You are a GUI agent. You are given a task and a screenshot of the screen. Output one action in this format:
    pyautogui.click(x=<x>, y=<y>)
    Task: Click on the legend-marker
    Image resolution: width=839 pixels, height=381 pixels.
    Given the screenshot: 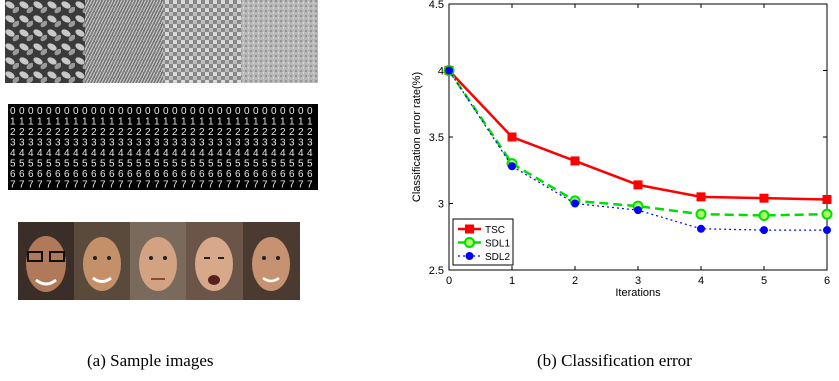 What is the action you would take?
    pyautogui.click(x=469, y=256)
    